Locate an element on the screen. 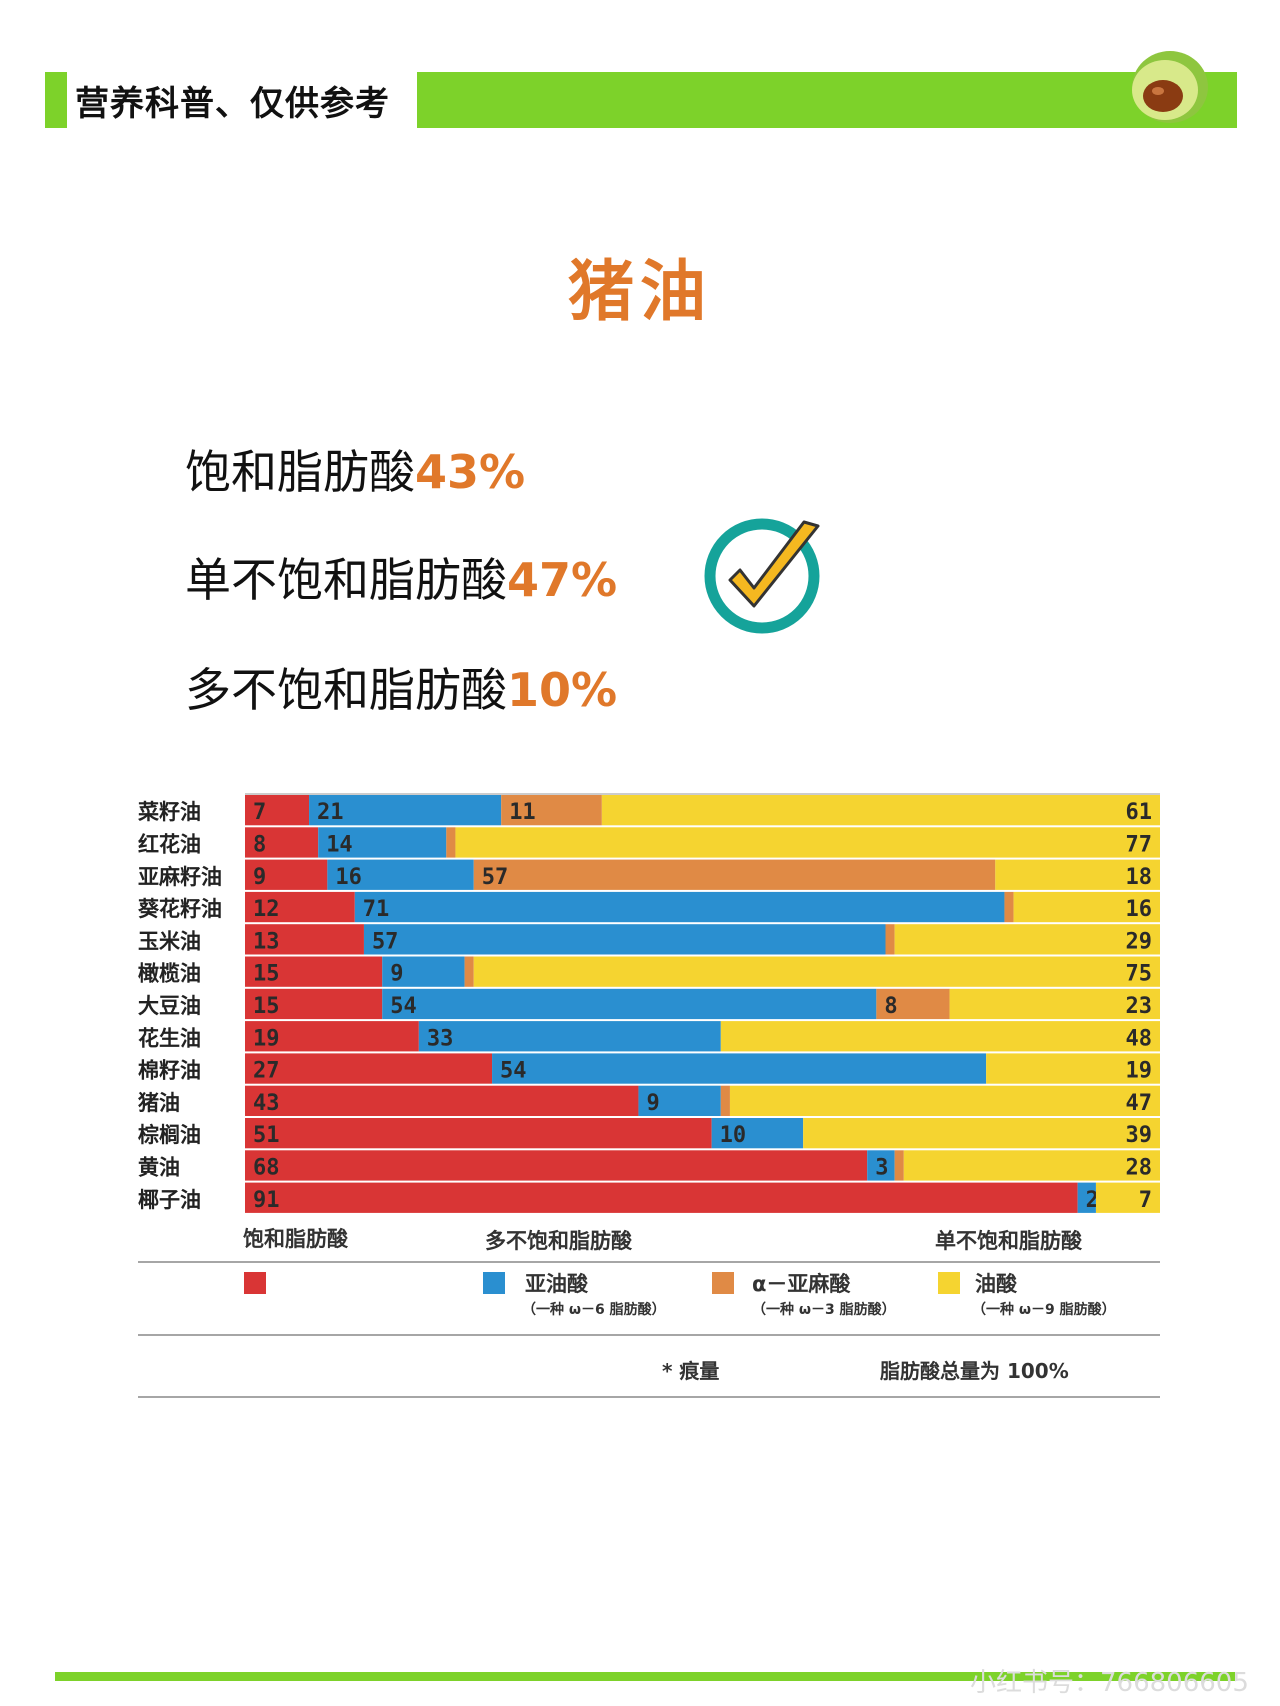  category-label: 亚麻籽油 is located at coordinates (180, 877).